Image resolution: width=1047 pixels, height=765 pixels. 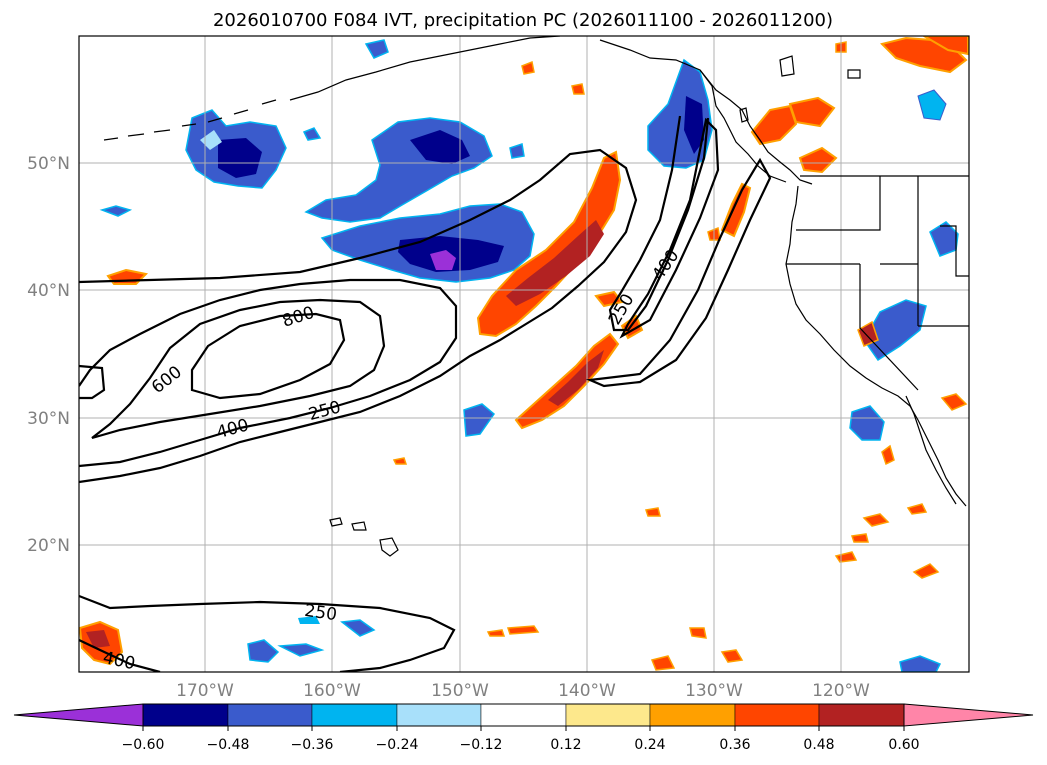 I want to click on colorbar-tick-label: 0.36, so click(x=734, y=745).